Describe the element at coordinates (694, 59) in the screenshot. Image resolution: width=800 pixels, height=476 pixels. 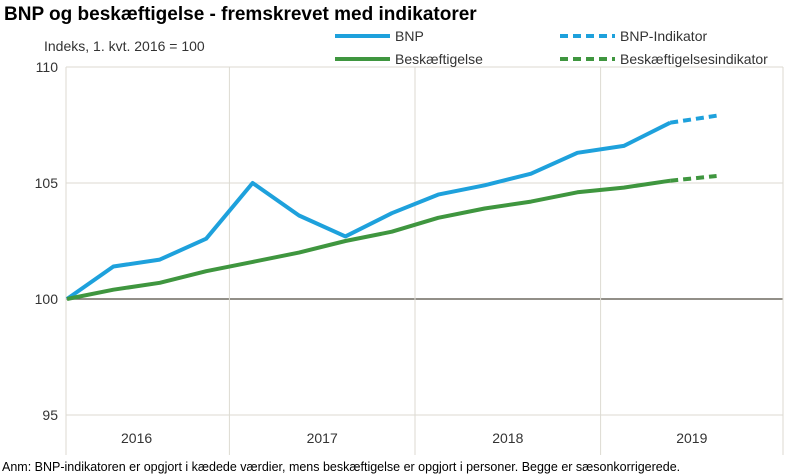
I see `legend-label: Beskæftigelsesindikator` at that location.